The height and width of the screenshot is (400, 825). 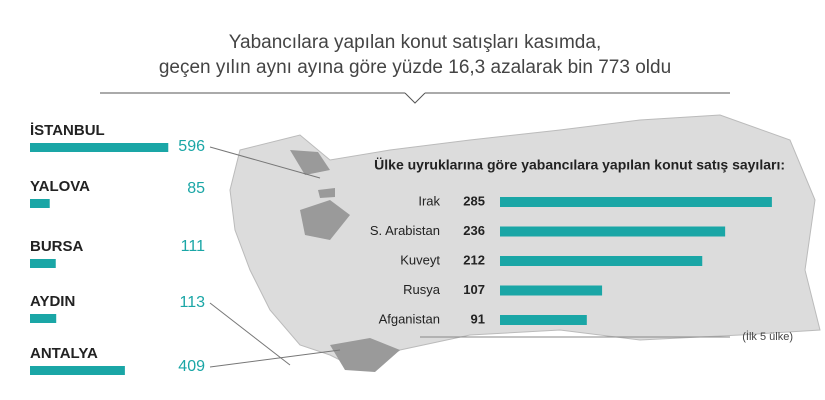 What do you see at coordinates (422, 289) in the screenshot?
I see `category-label: Rusya` at bounding box center [422, 289].